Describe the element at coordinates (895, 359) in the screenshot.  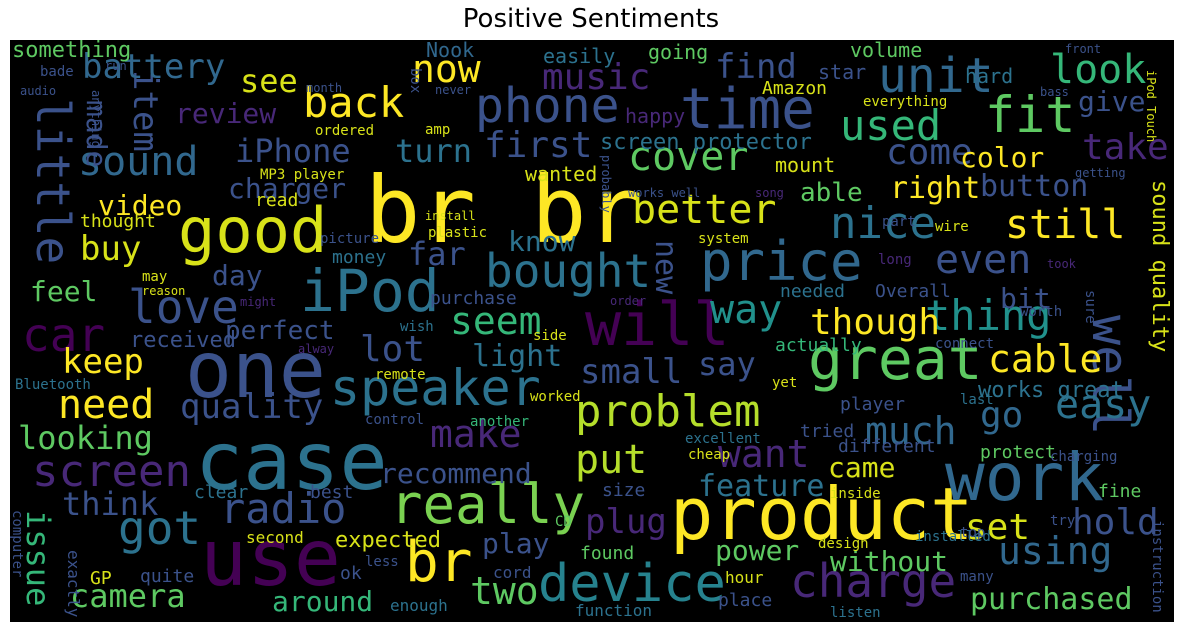
I see `cloud-word: great` at that location.